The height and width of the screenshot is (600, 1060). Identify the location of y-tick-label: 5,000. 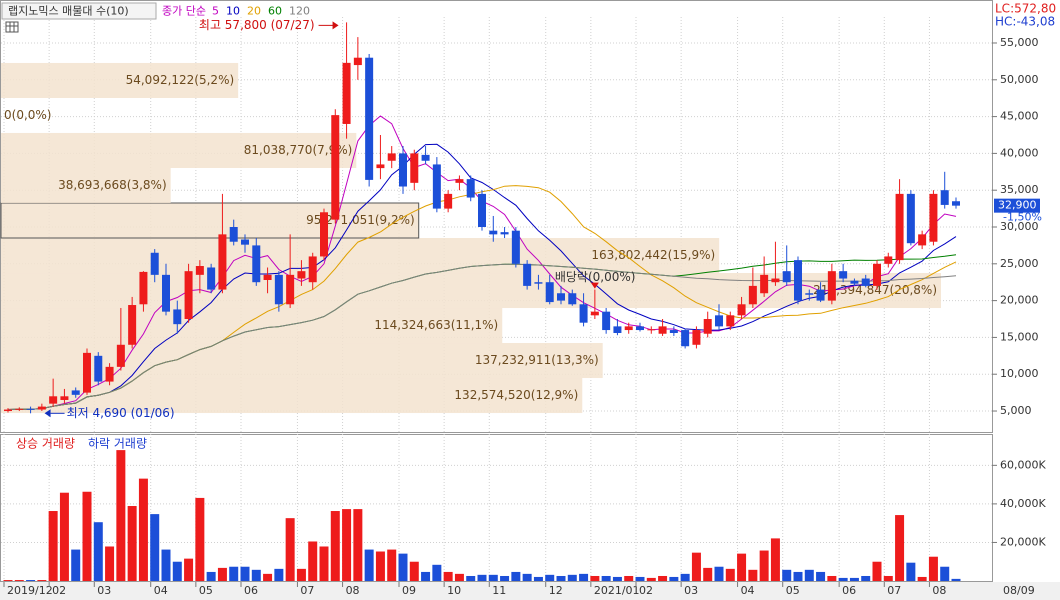
(1016, 410).